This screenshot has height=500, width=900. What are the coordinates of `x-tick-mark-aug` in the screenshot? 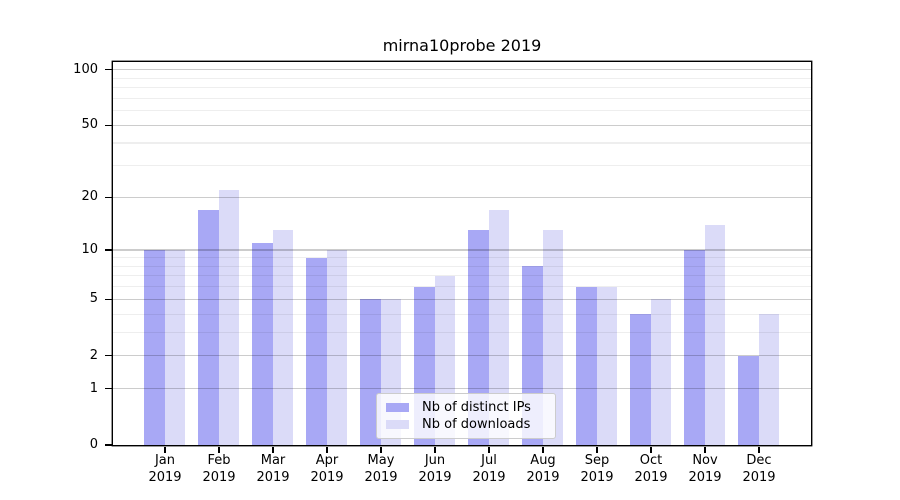 It's located at (543, 449).